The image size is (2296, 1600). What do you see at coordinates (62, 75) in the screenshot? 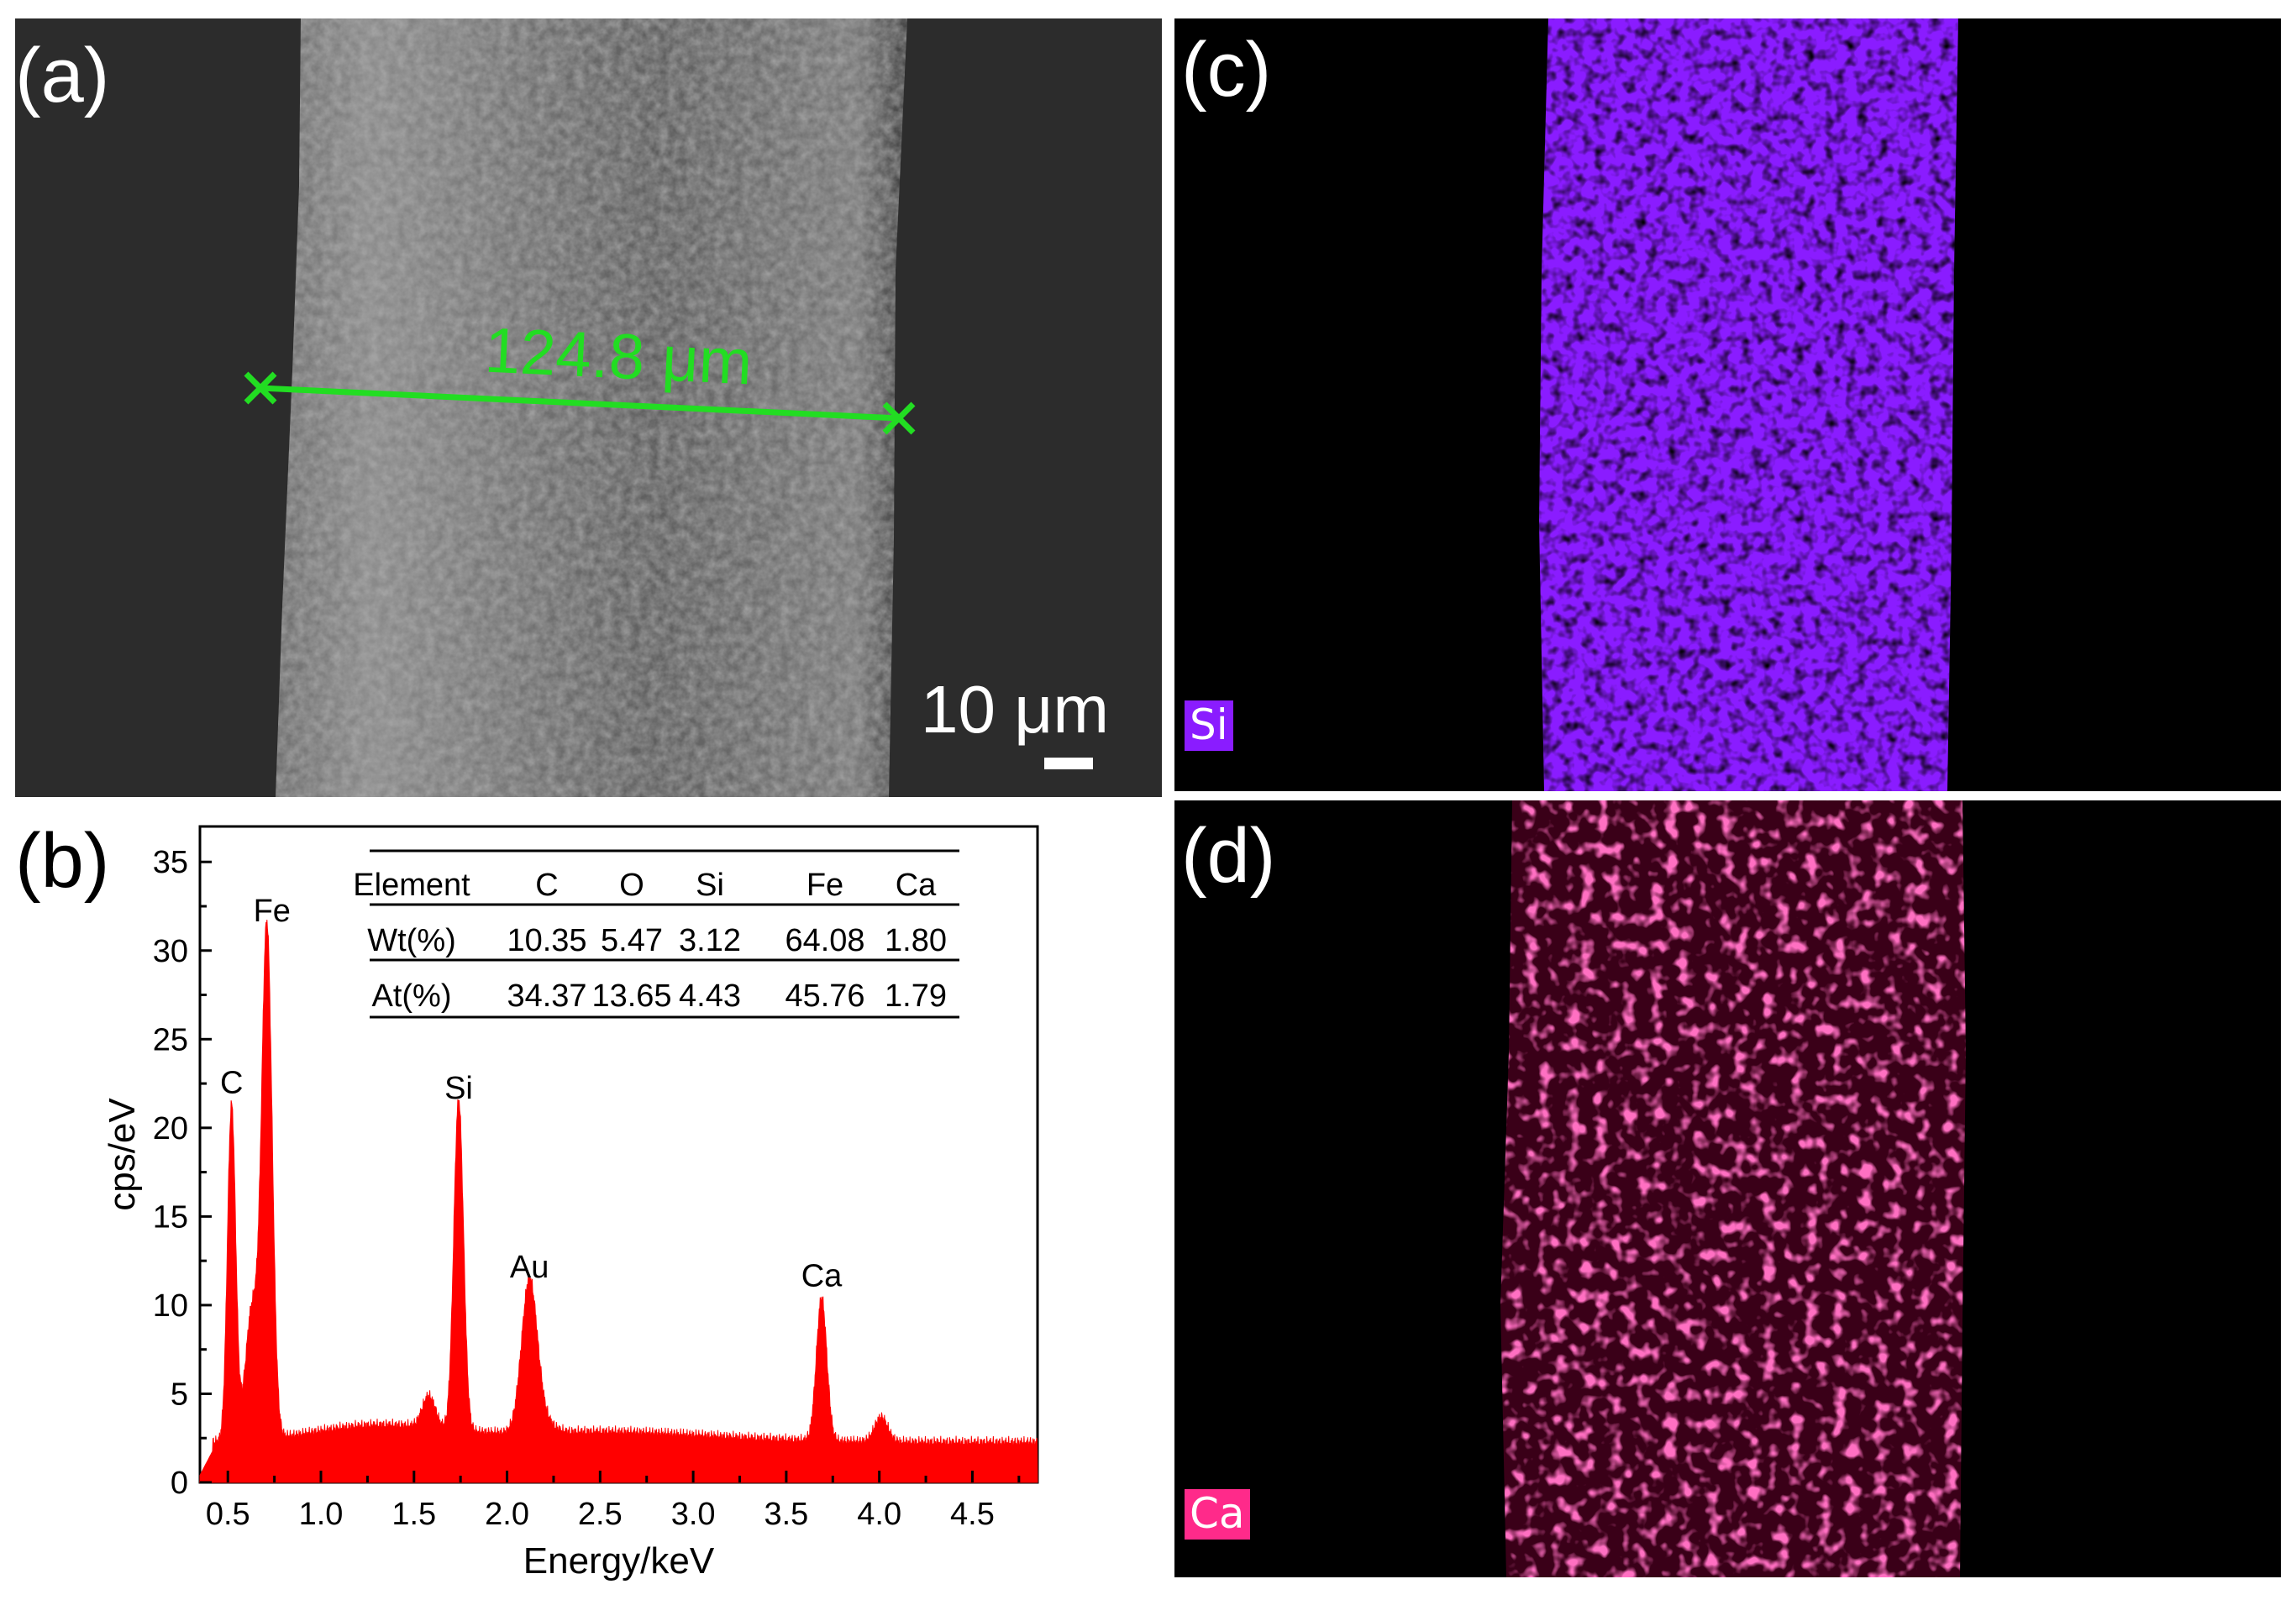
I see `panel-a-letter: (a)` at bounding box center [62, 75].